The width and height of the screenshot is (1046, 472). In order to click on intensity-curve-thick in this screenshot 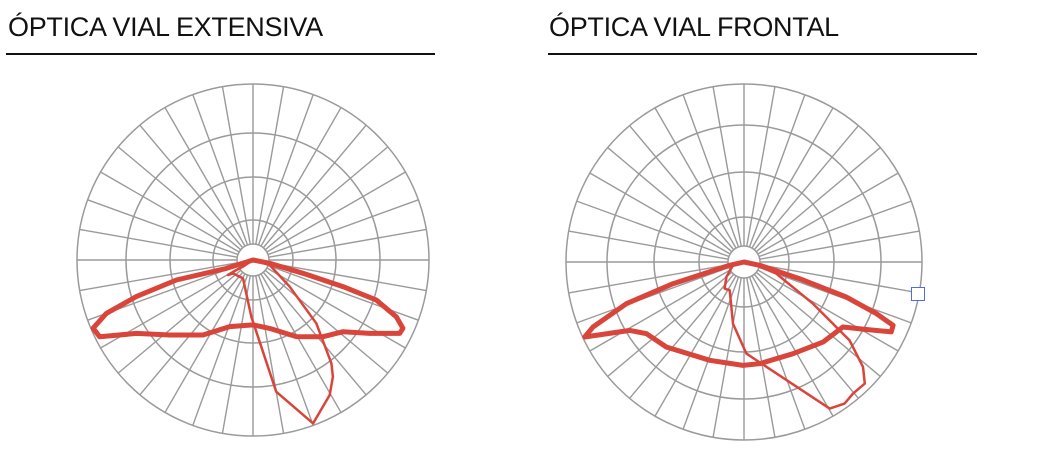, I will do `click(248, 298)`.